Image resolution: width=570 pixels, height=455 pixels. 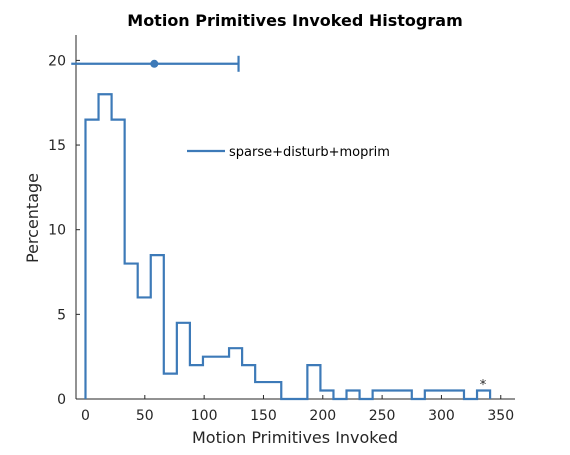 I want to click on y-axis-label: Percentage, so click(x=32, y=218).